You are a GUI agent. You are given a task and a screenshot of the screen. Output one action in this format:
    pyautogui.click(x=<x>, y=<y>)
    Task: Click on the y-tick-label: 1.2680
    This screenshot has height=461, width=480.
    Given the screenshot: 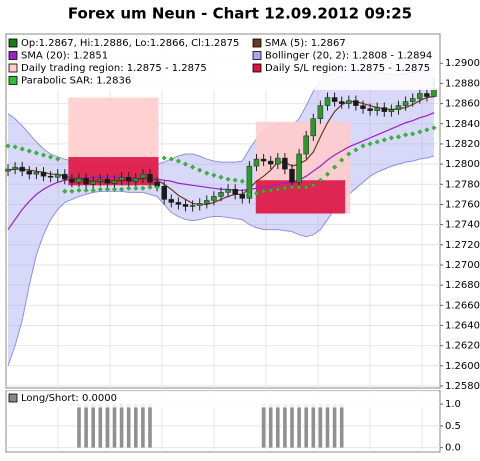 What is the action you would take?
    pyautogui.click(x=462, y=285)
    